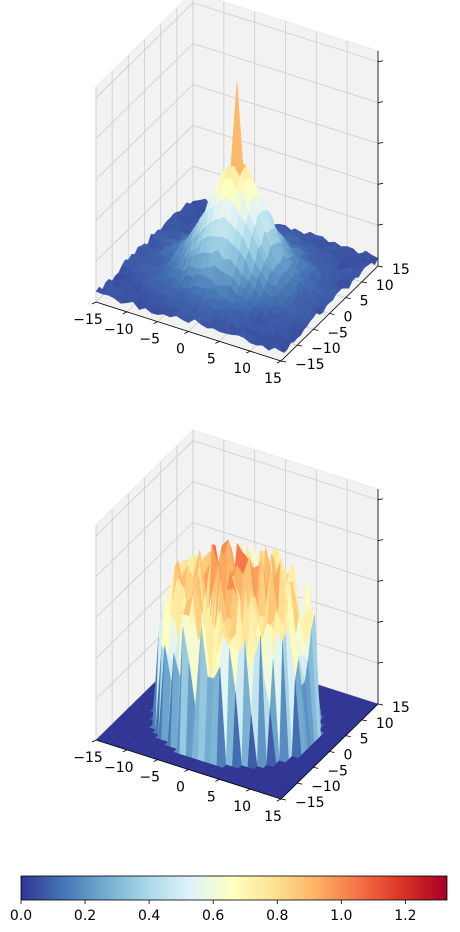 Image resolution: width=460 pixels, height=932 pixels. What do you see at coordinates (234, 888) in the screenshot?
I see `colorbar-gradient` at bounding box center [234, 888].